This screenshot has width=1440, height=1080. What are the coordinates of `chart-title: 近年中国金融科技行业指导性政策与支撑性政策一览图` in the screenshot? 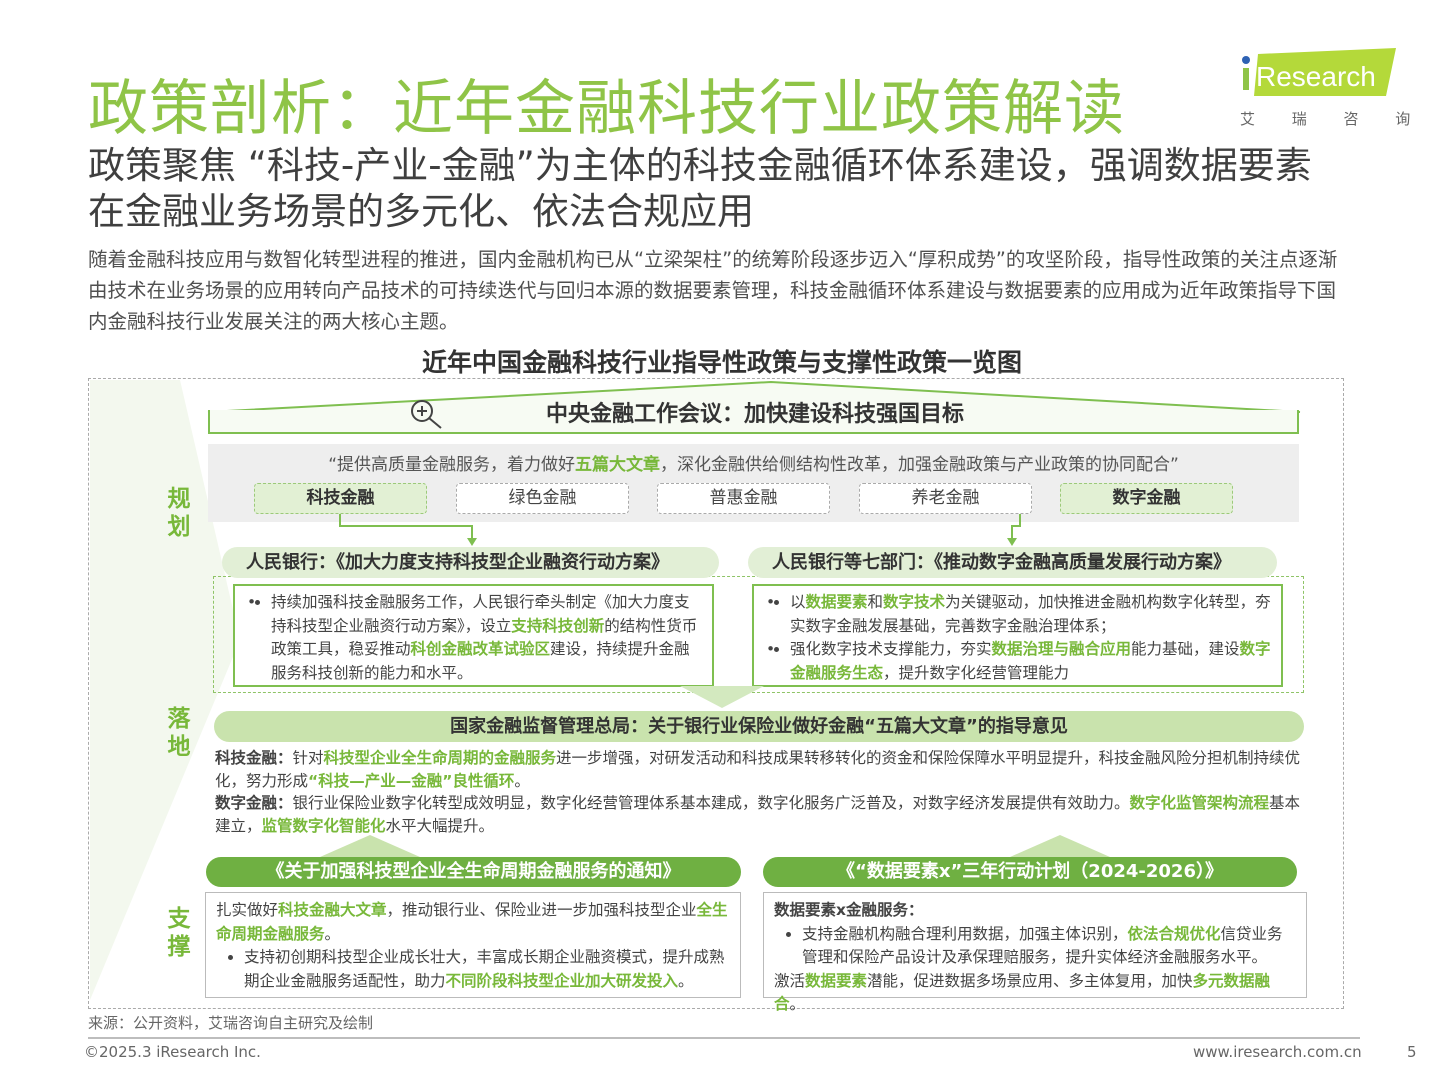 It's located at (721, 362).